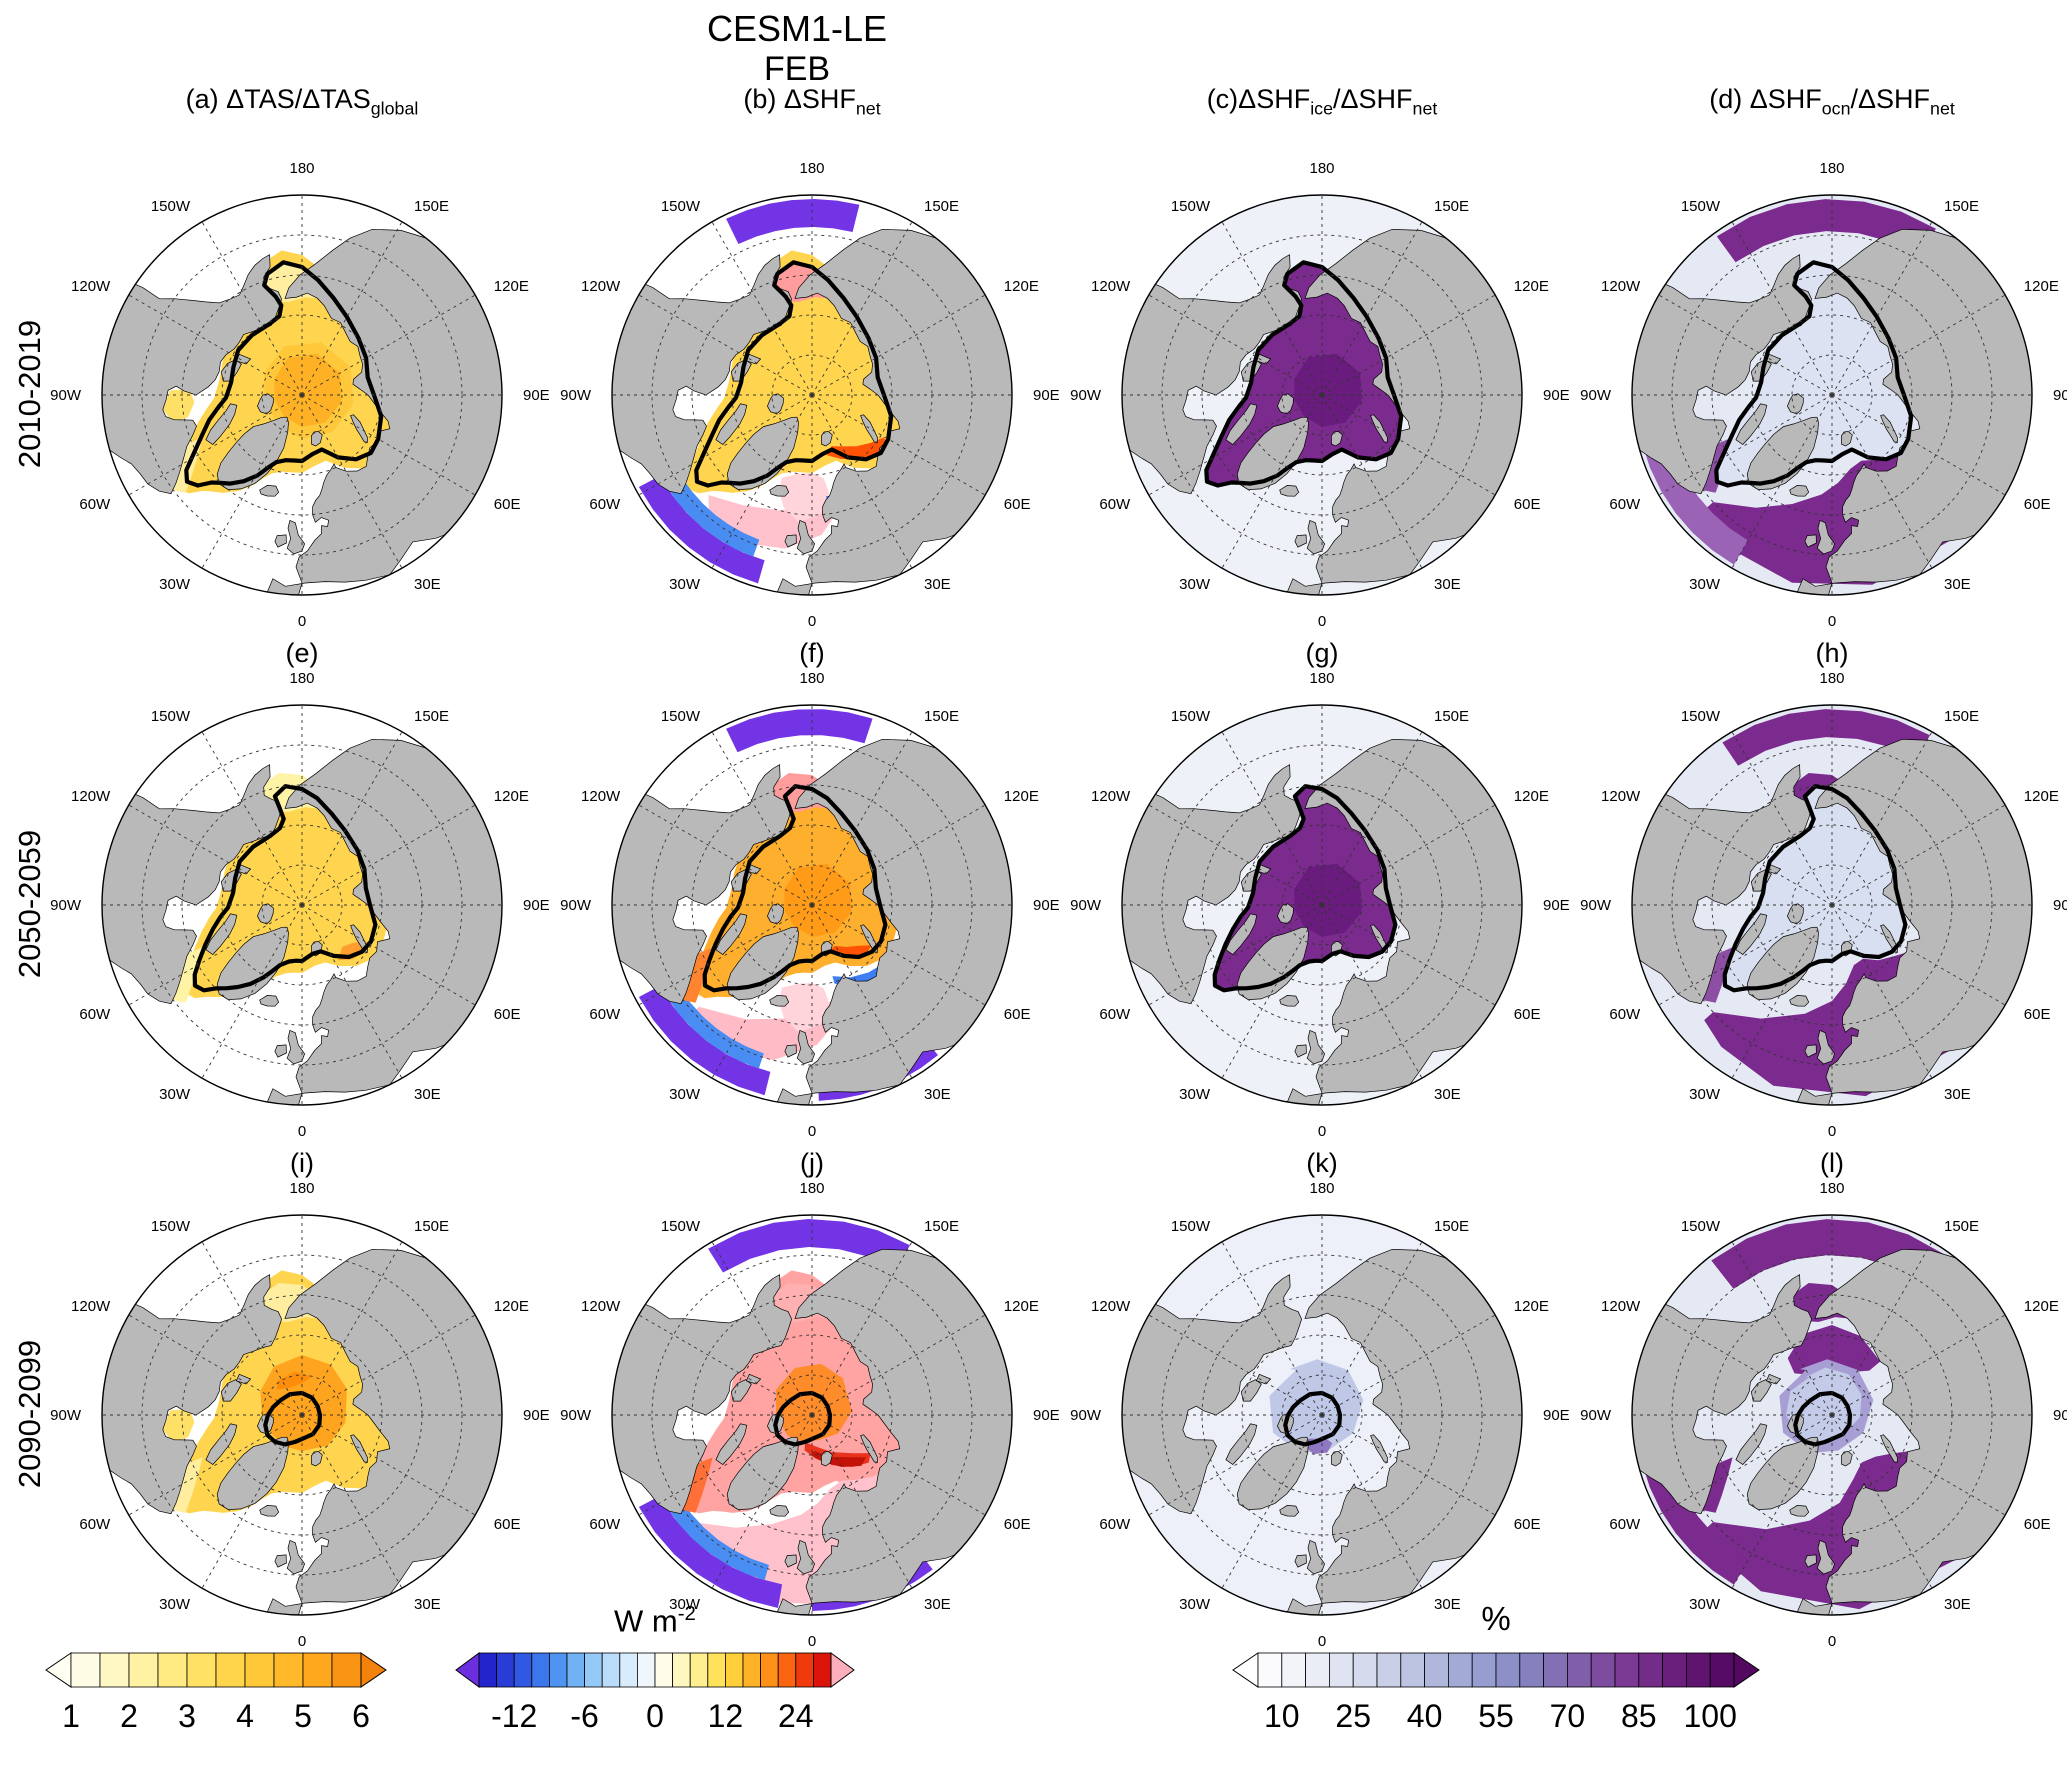 Image resolution: width=2067 pixels, height=1790 pixels. What do you see at coordinates (1496, 1618) in the screenshot?
I see `colorbar-pct-unit: %` at bounding box center [1496, 1618].